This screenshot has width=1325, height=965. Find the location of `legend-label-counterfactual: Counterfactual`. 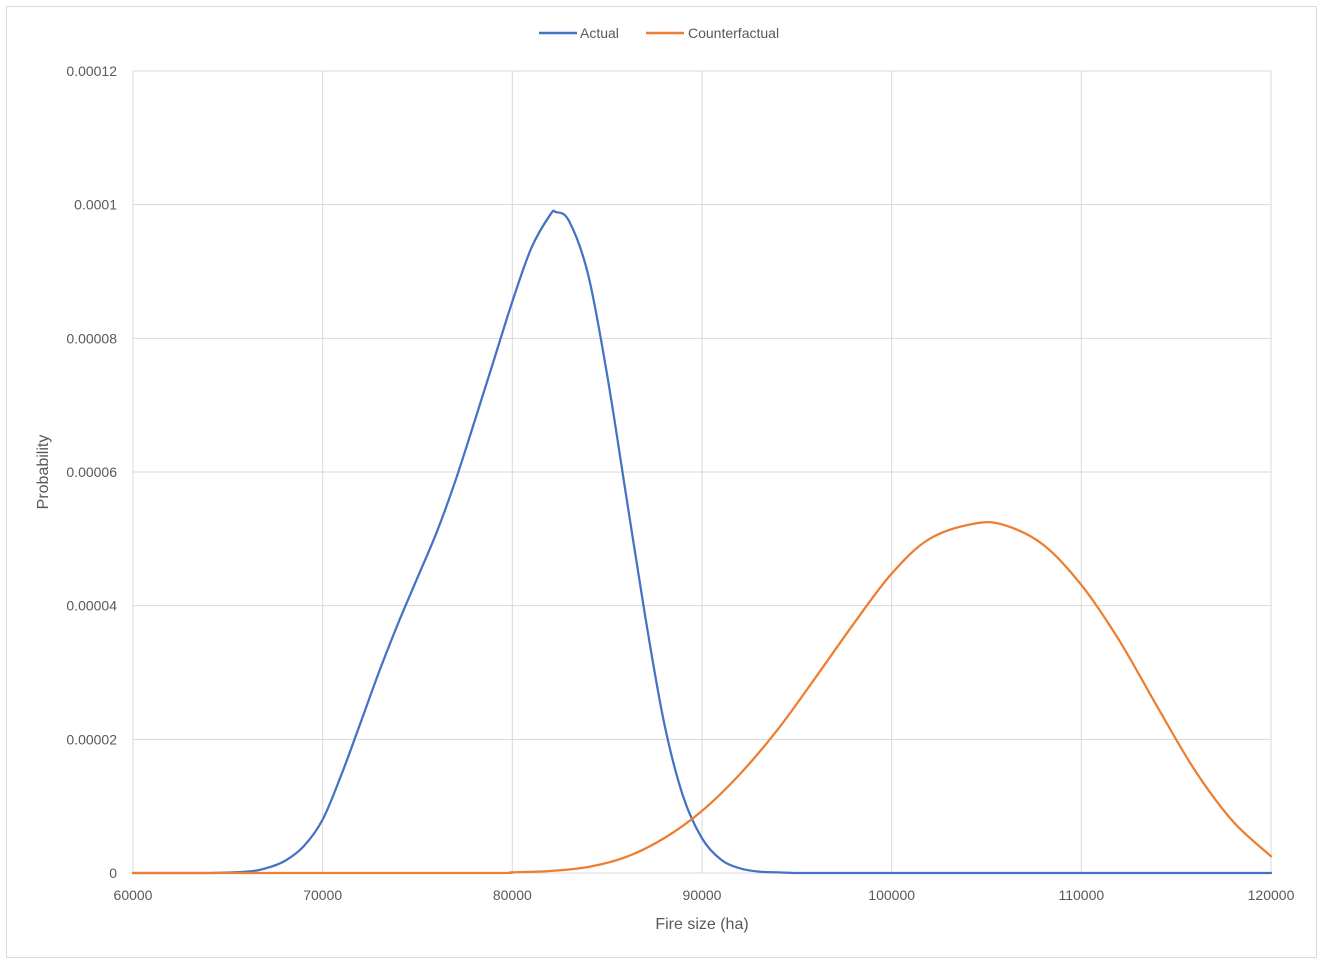

legend-label-counterfactual: Counterfactual is located at coordinates (733, 33).